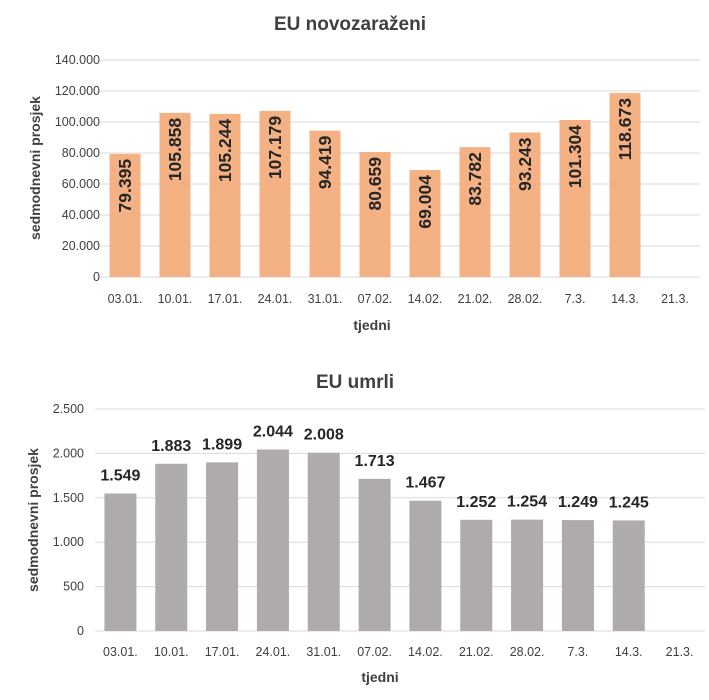 Image resolution: width=709 pixels, height=700 pixels. I want to click on data-label: 79.395, so click(125, 186).